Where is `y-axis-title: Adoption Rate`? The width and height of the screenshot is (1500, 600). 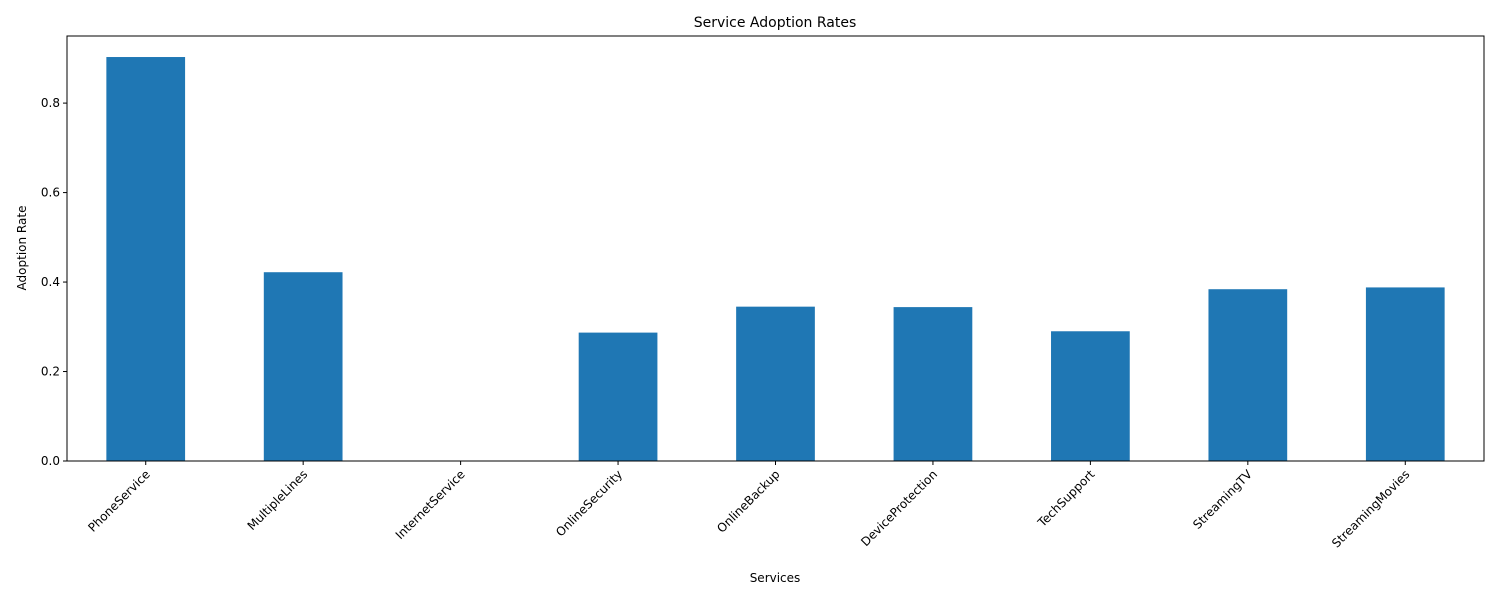 y-axis-title: Adoption Rate is located at coordinates (22, 248).